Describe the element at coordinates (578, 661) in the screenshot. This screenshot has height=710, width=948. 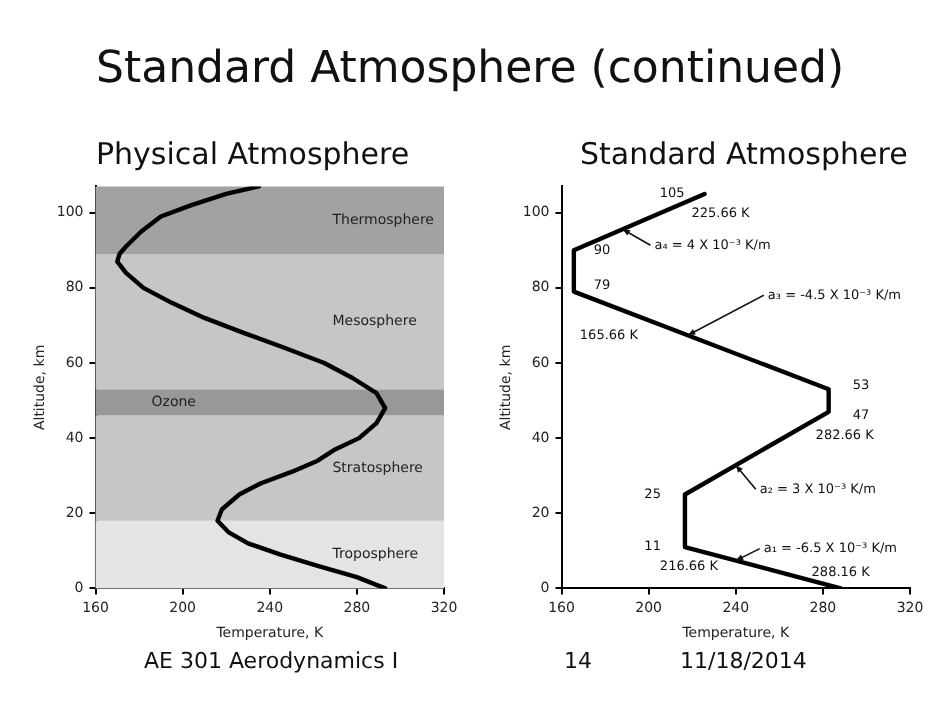
I see `text: 14` at that location.